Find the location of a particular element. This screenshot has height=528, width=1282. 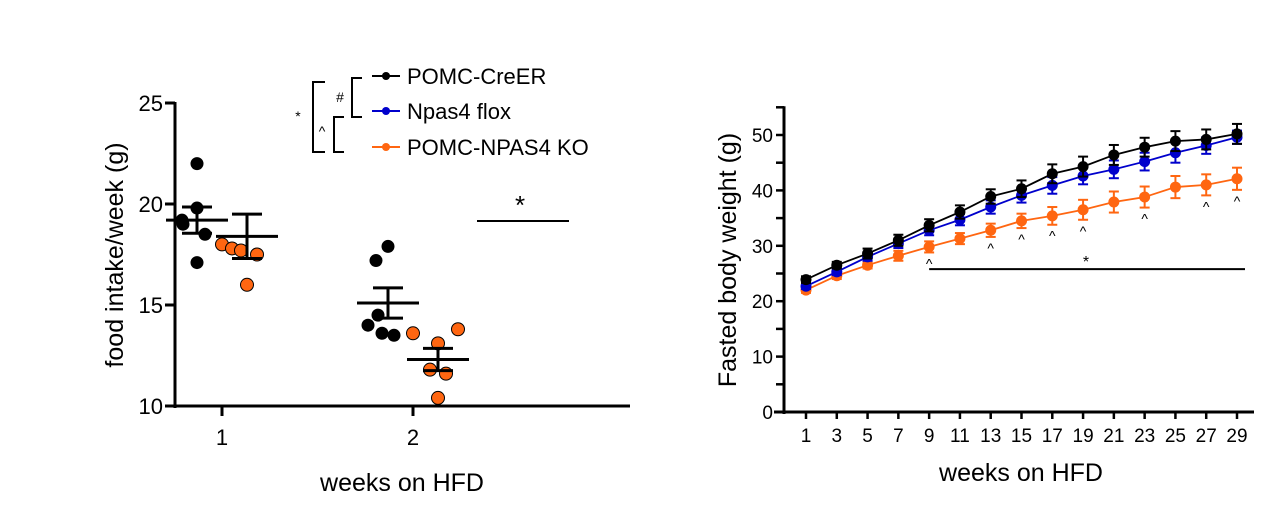

bracket-caret is located at coordinates (338, 134).